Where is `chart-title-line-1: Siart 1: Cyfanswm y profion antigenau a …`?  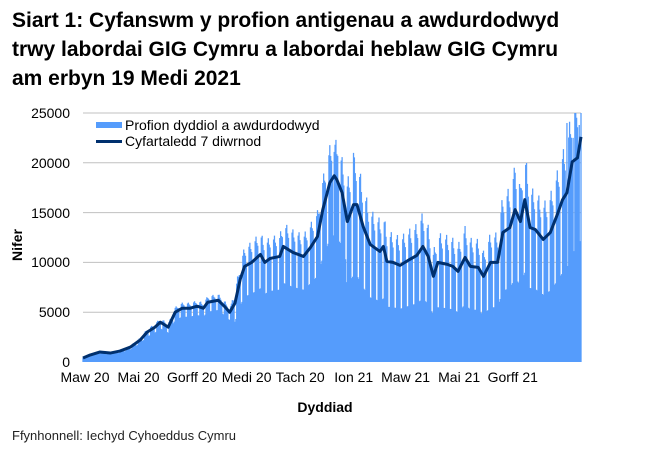
chart-title-line-1: Siart 1: Cyfanswm y profion antigenau a … is located at coordinates (286, 20).